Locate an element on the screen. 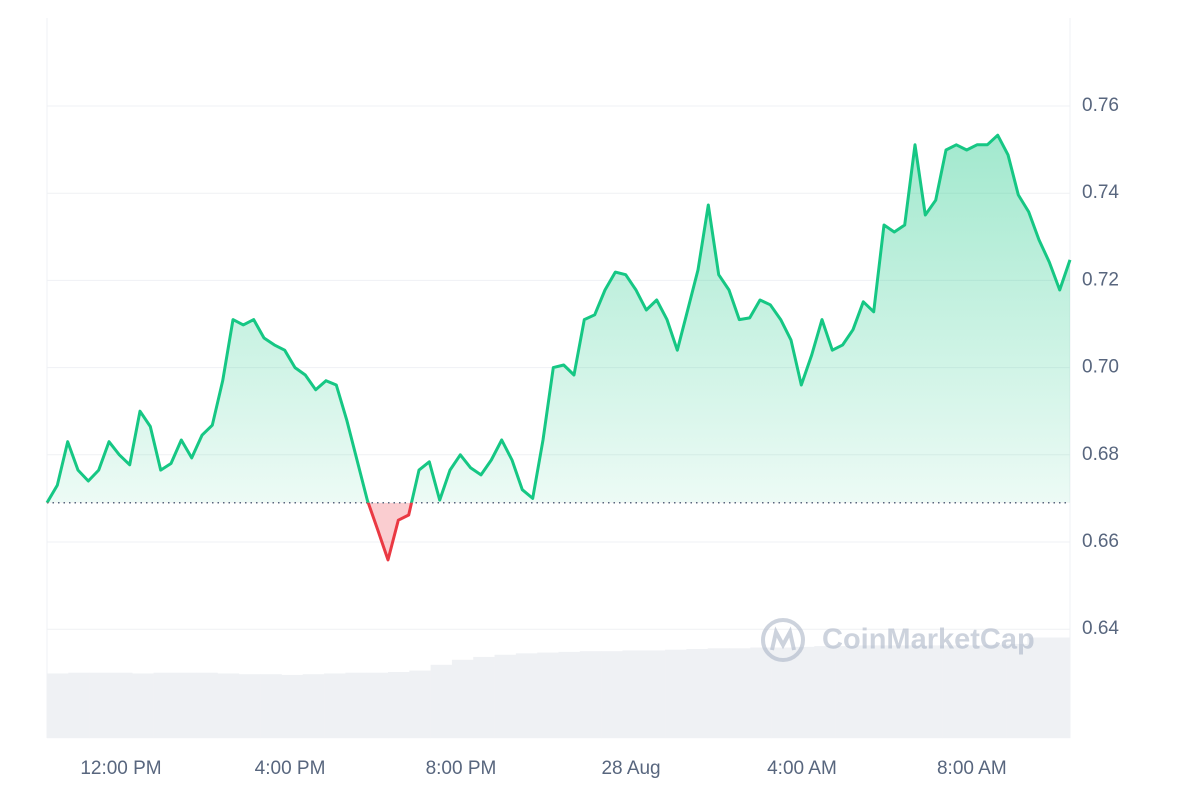 The image size is (1200, 800). x-tick-label: 4:00 AM is located at coordinates (802, 768).